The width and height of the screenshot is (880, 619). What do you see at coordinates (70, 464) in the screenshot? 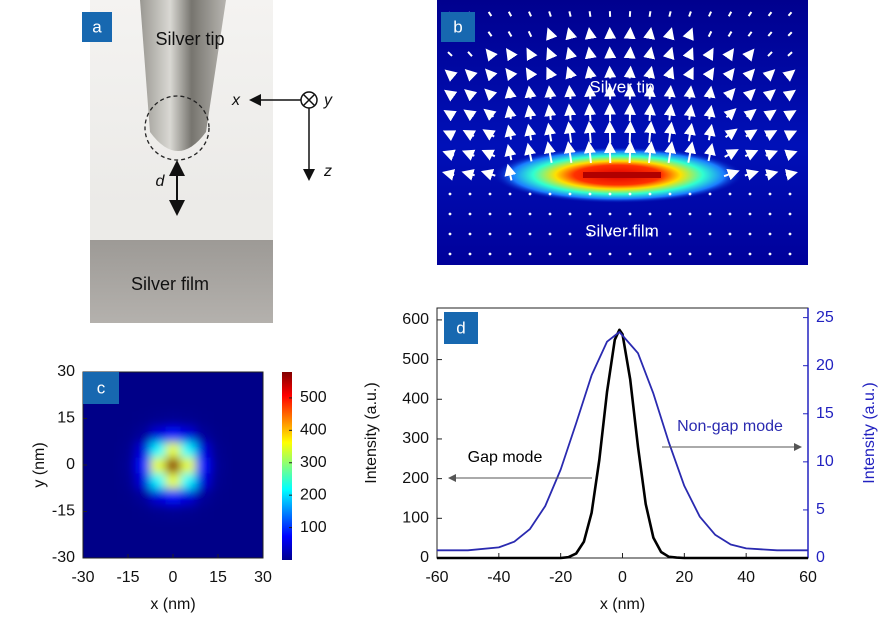
I see `y-tick-label: 0` at bounding box center [70, 464].